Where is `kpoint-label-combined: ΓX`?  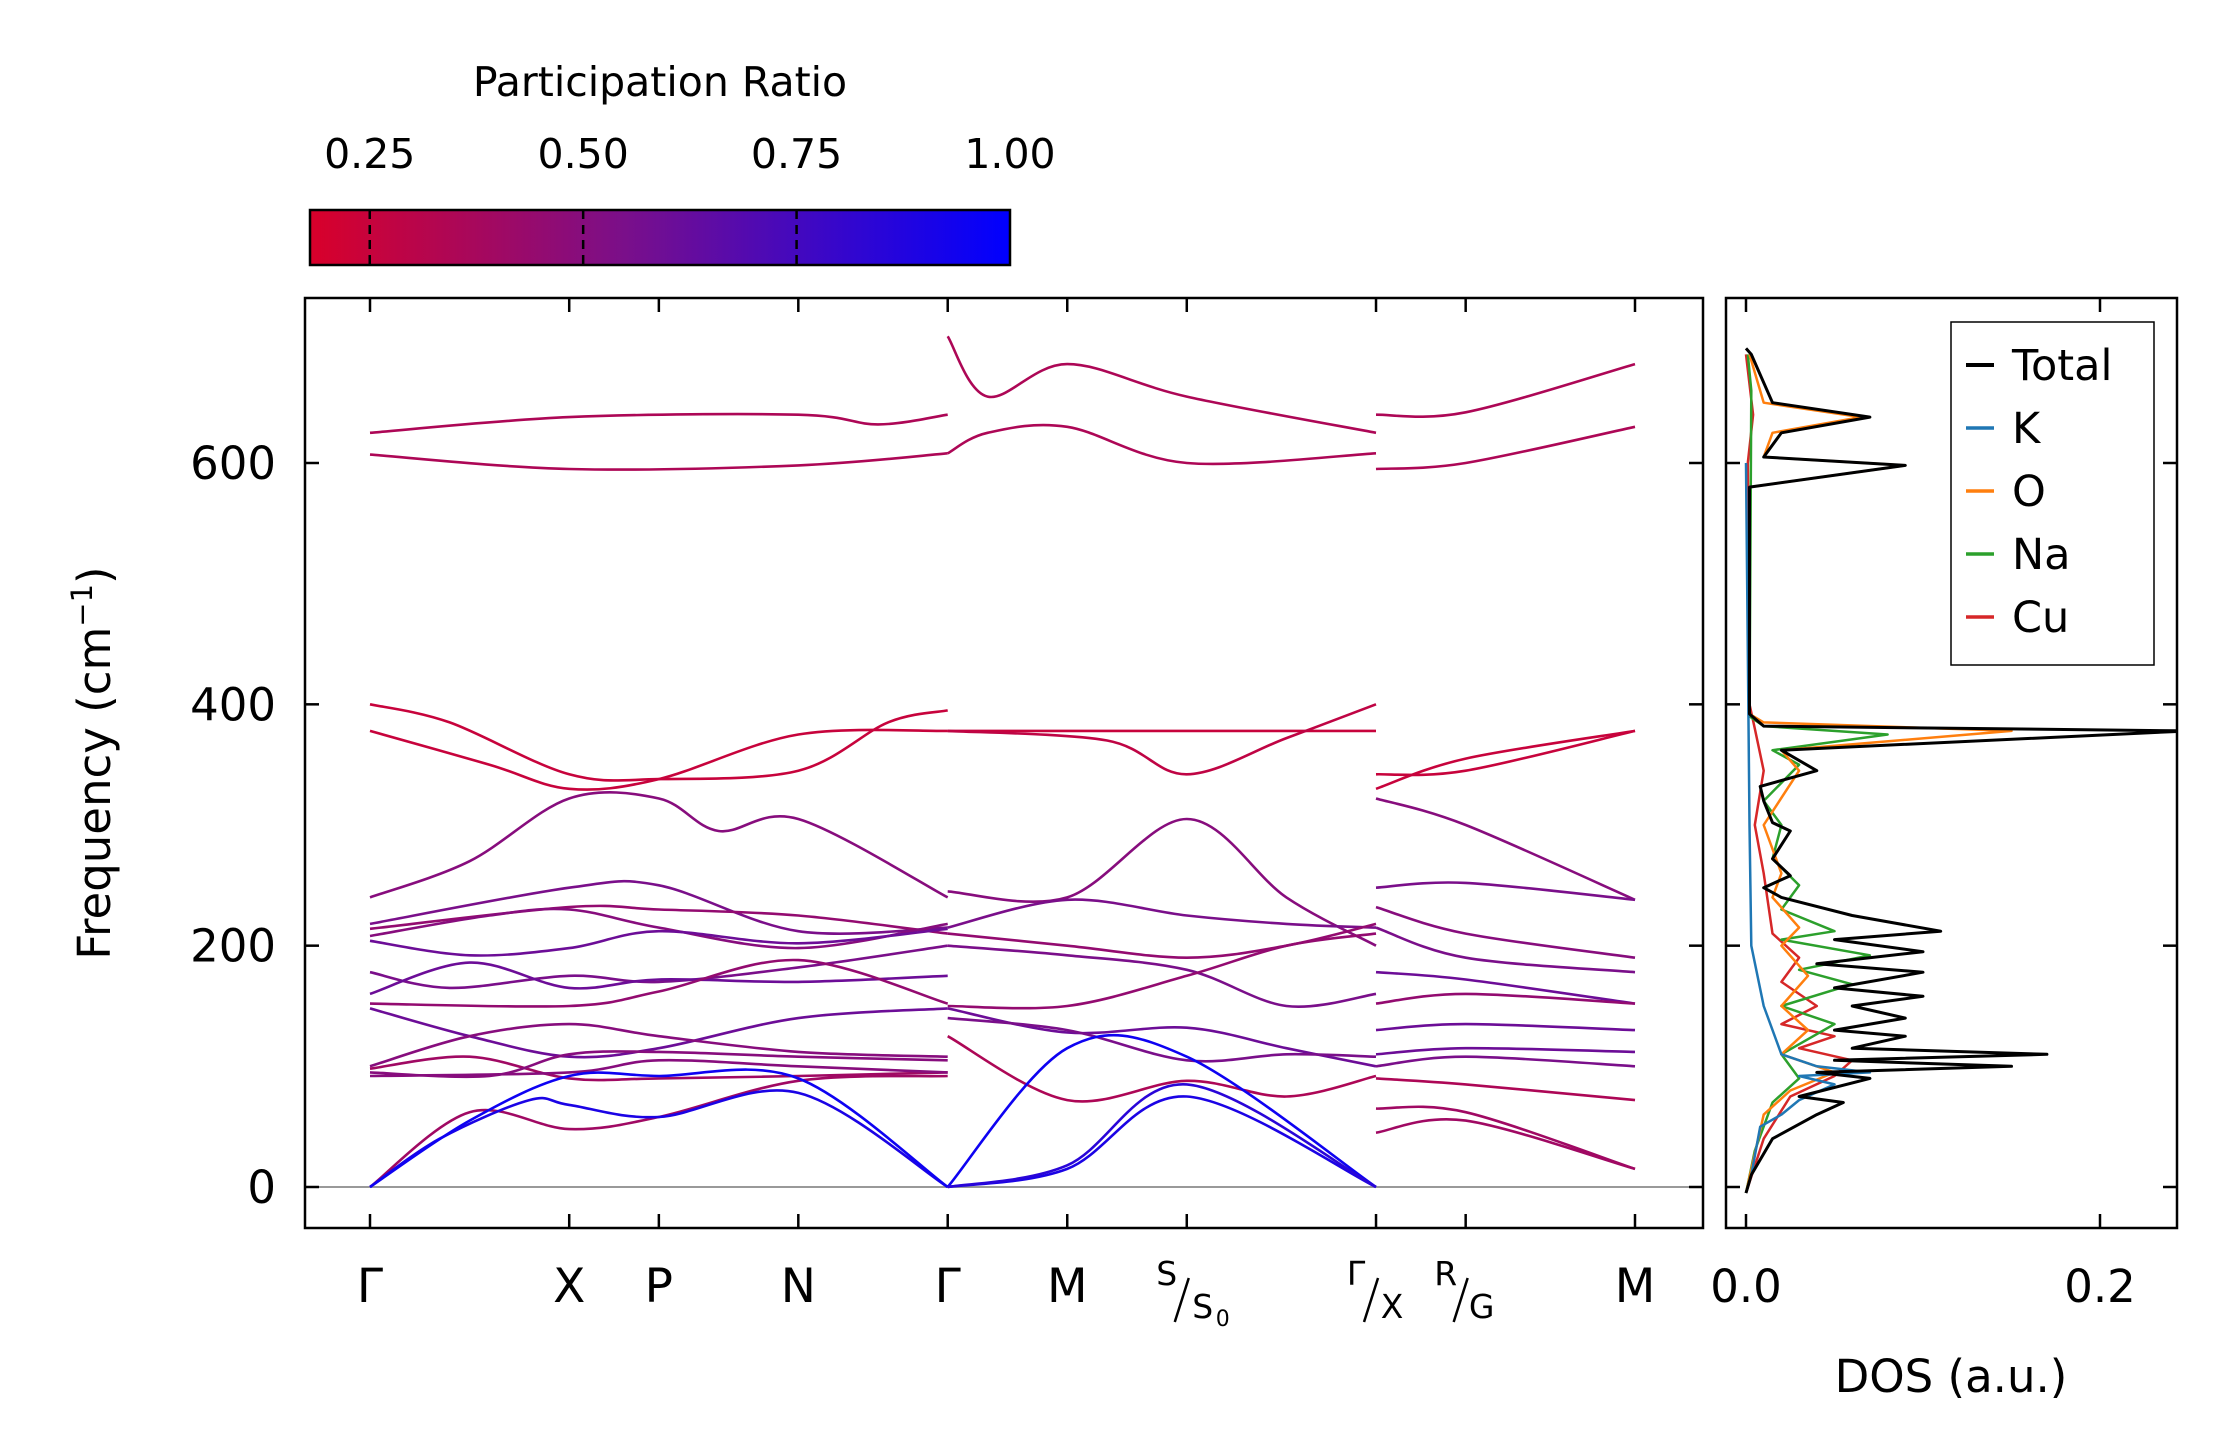 kpoint-label-combined: ΓX is located at coordinates (1375, 1290).